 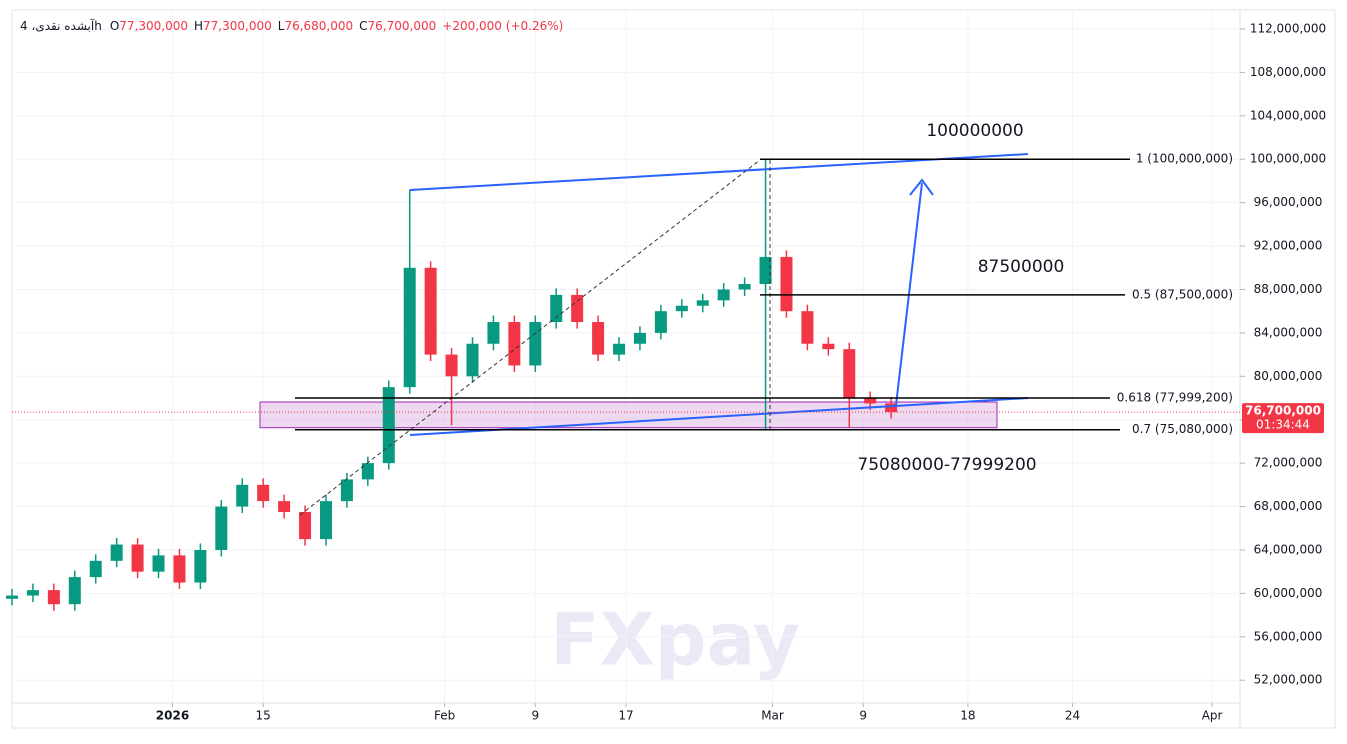 What do you see at coordinates (1072, 716) in the screenshot?
I see `x-tick-label: 24` at bounding box center [1072, 716].